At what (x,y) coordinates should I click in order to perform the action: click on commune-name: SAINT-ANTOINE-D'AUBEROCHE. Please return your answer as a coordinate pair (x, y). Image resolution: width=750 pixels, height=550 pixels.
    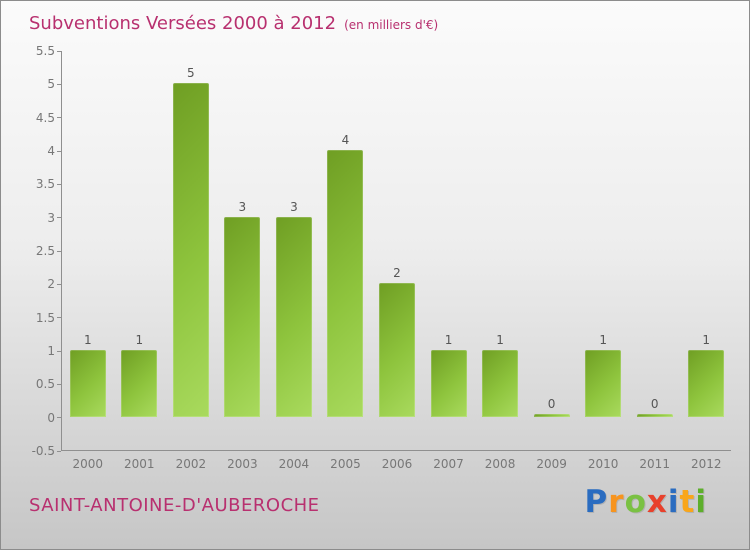
    Looking at the image, I should click on (174, 505).